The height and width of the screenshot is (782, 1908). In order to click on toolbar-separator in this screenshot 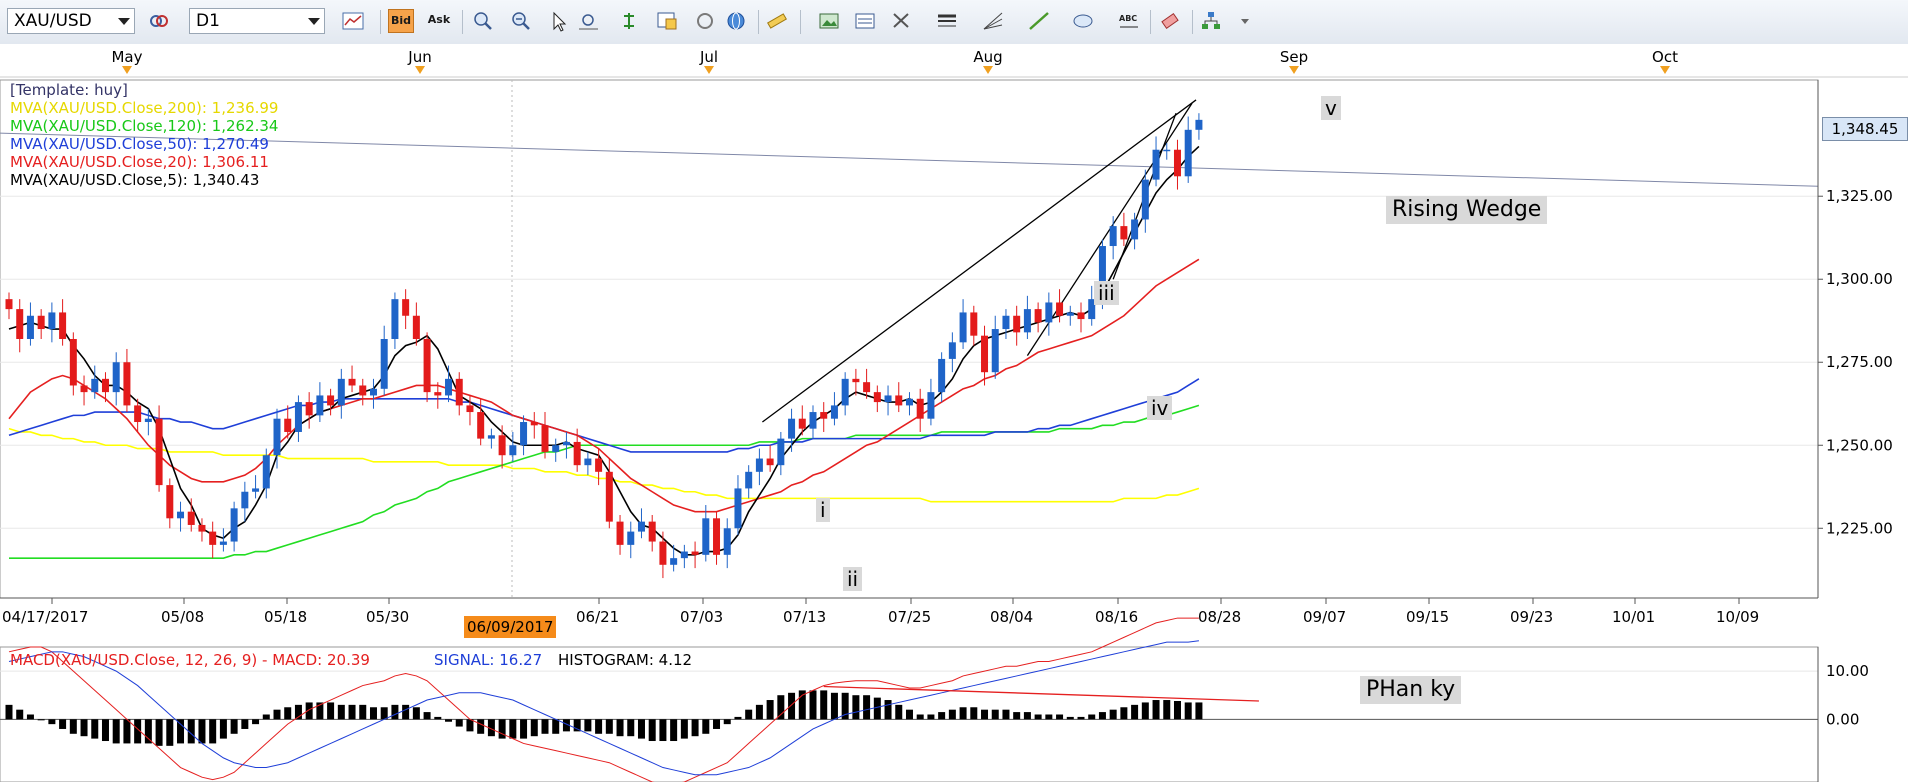, I will do `click(1150, 22)`.